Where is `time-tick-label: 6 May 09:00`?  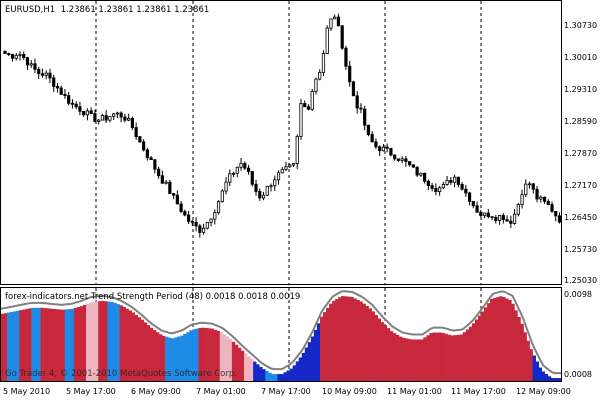
time-tick-label: 6 May 09:00 is located at coordinates (156, 391).